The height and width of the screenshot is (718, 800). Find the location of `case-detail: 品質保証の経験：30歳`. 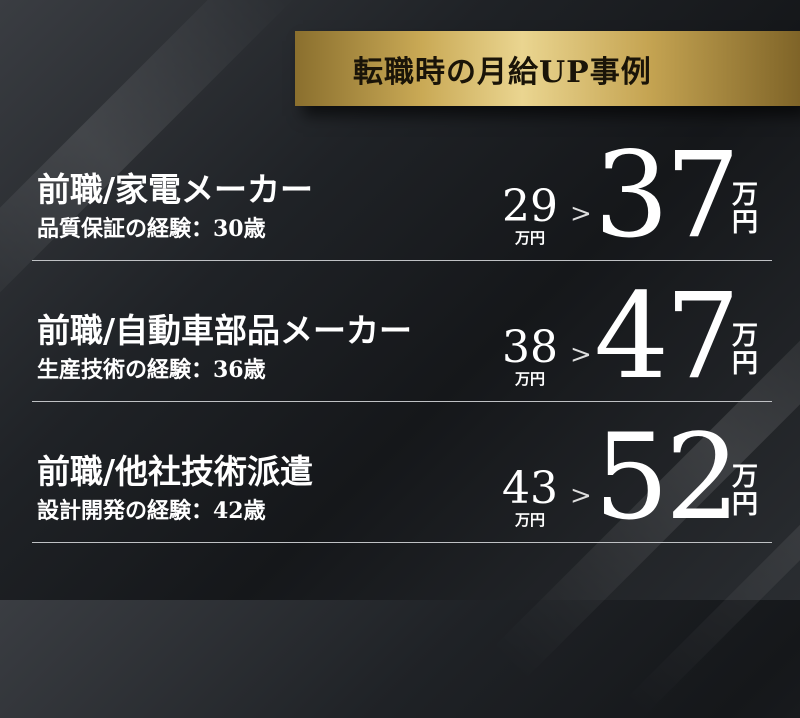

case-detail: 品質保証の経験：30歳 is located at coordinates (151, 229).